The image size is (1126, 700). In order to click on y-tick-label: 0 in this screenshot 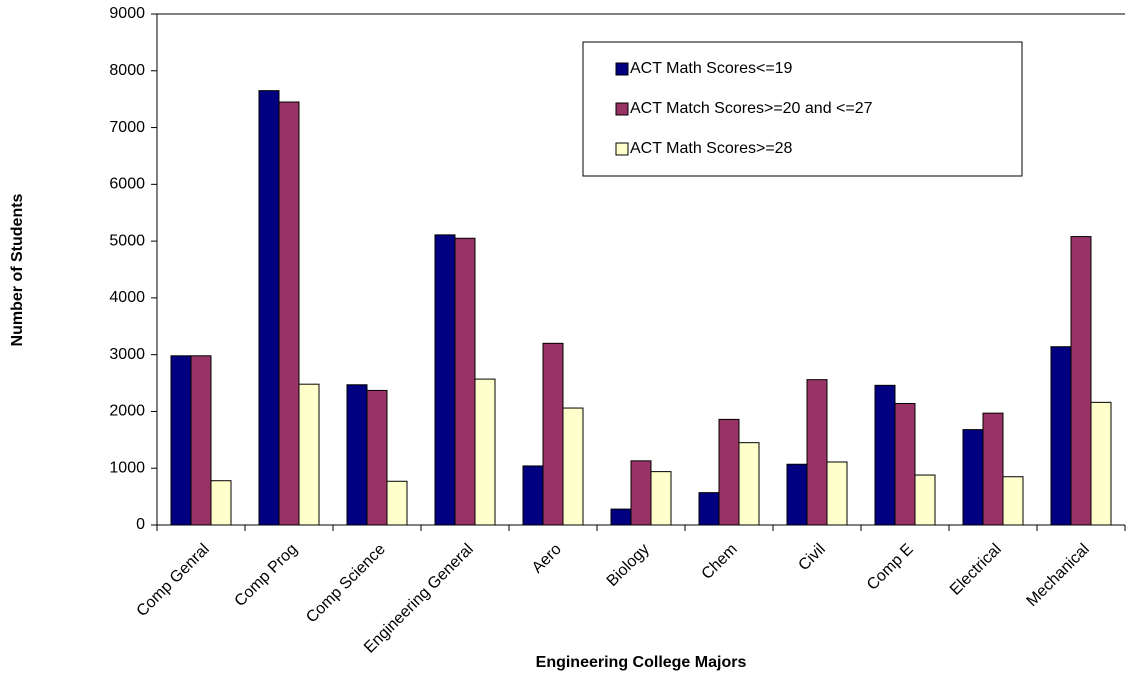, I will do `click(140, 524)`.